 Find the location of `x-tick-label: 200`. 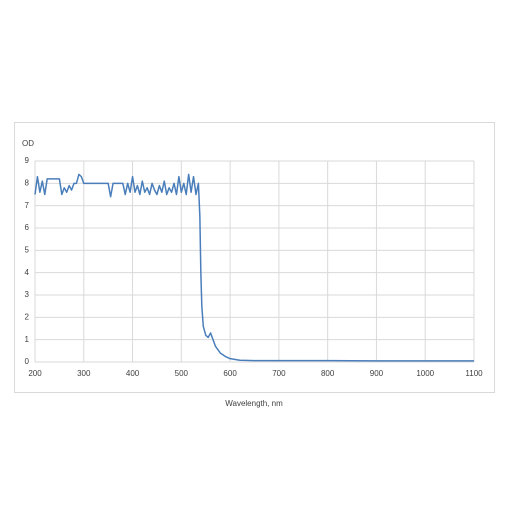

x-tick-label: 200 is located at coordinates (35, 373).